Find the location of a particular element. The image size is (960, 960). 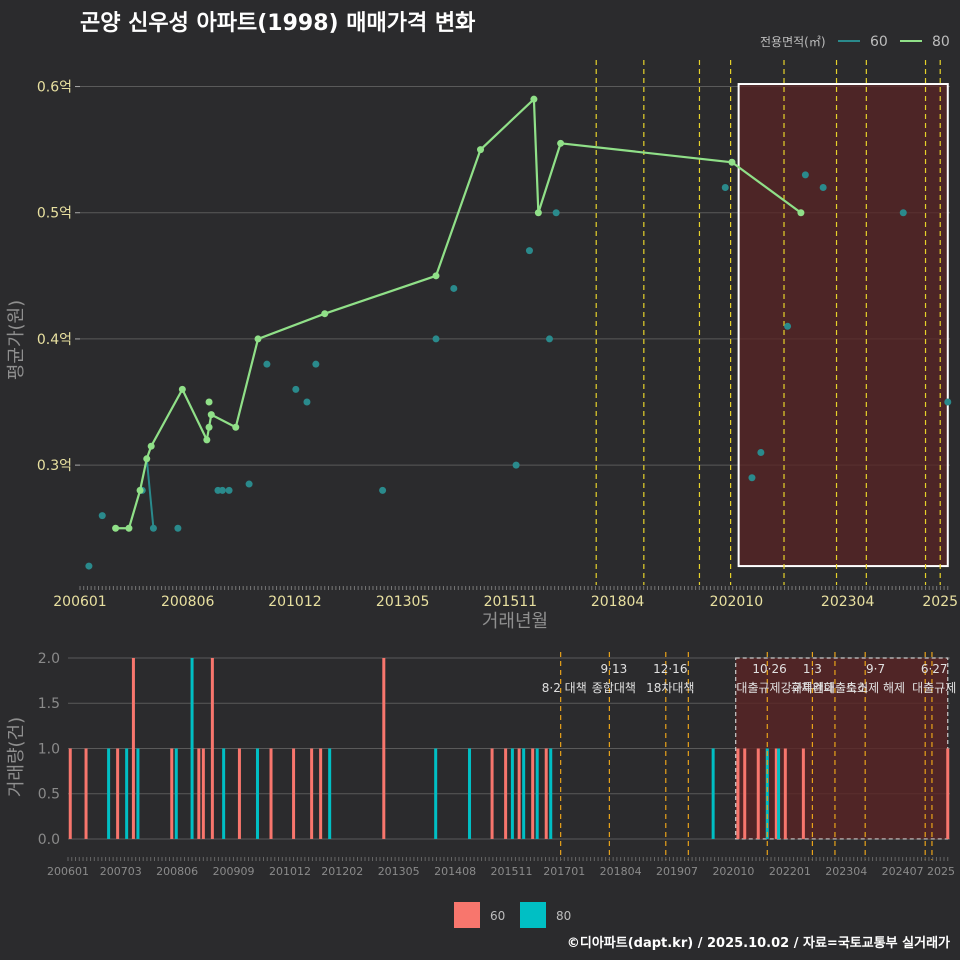

policy-name-label: 종합대책 is located at coordinates (614, 687).